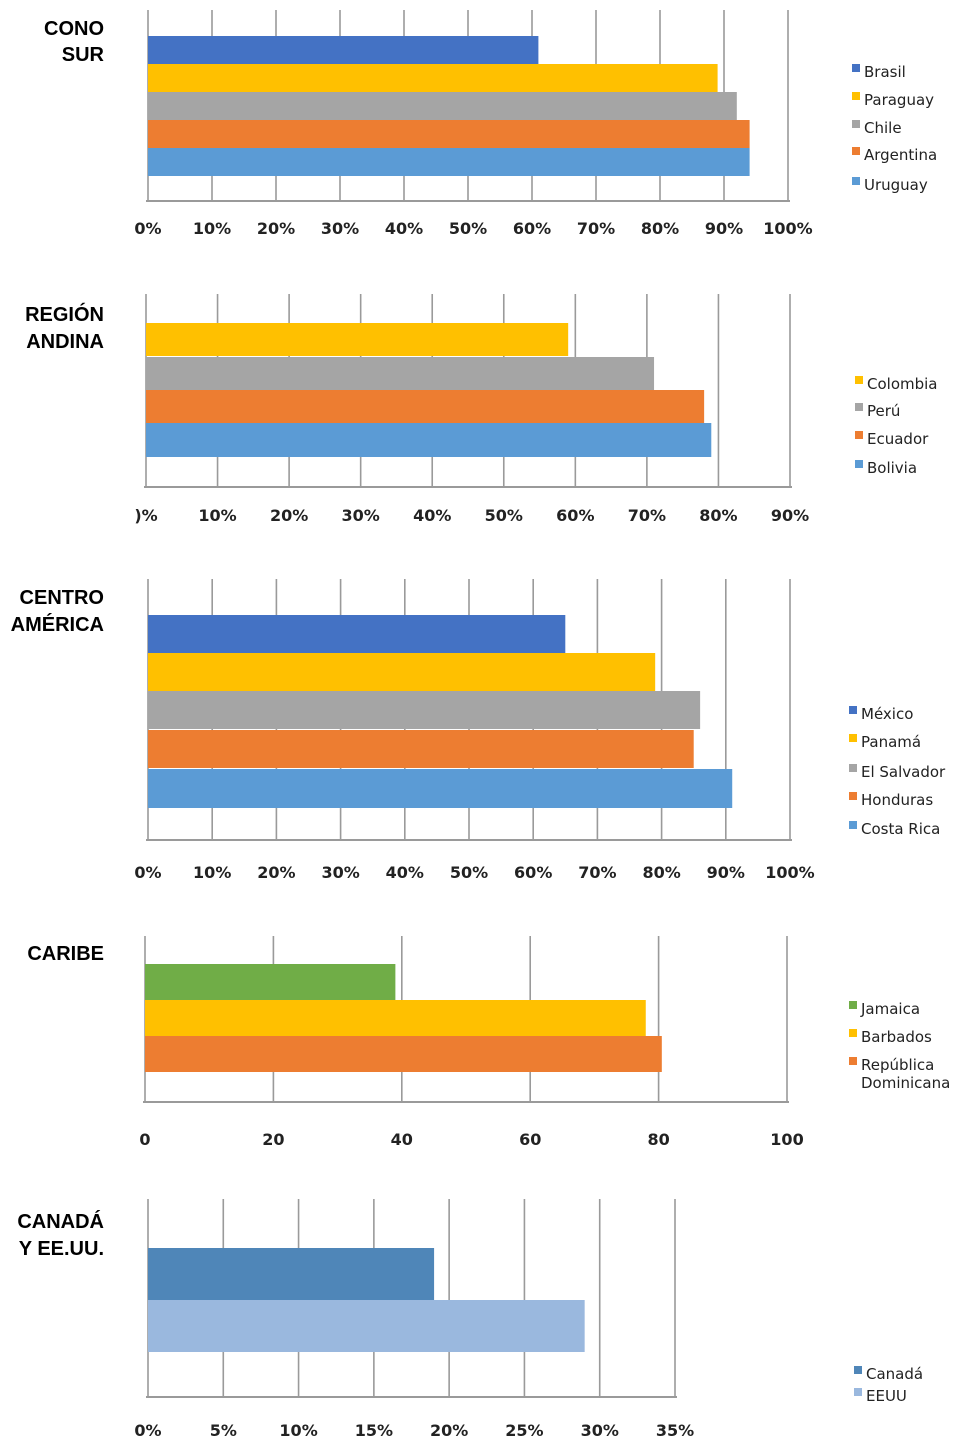 The width and height of the screenshot is (959, 1441). What do you see at coordinates (530, 1139) in the screenshot?
I see `x-tick-label: 60` at bounding box center [530, 1139].